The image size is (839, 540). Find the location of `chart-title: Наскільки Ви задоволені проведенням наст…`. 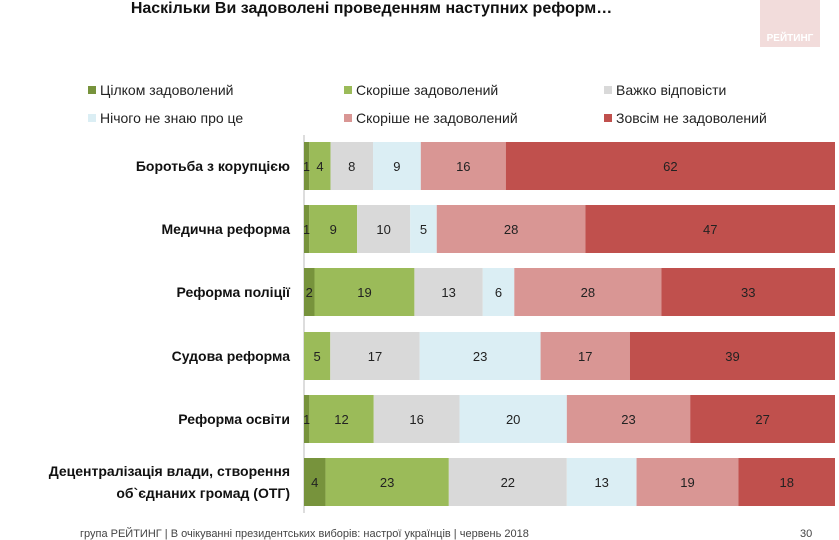

chart-title: Наскільки Ви задоволені проведенням наст… is located at coordinates (371, 8).